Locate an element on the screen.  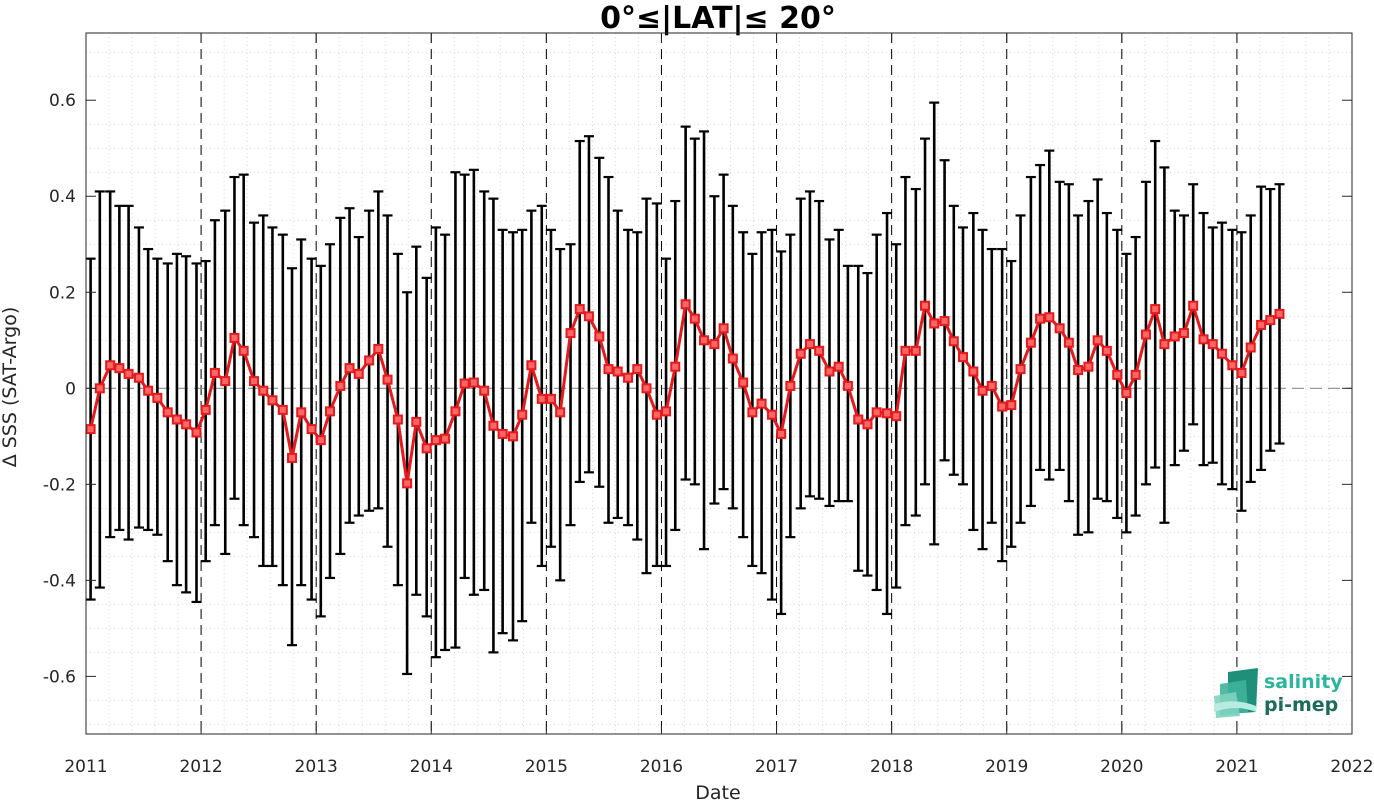
x-tick-label: 2012 is located at coordinates (200, 767).